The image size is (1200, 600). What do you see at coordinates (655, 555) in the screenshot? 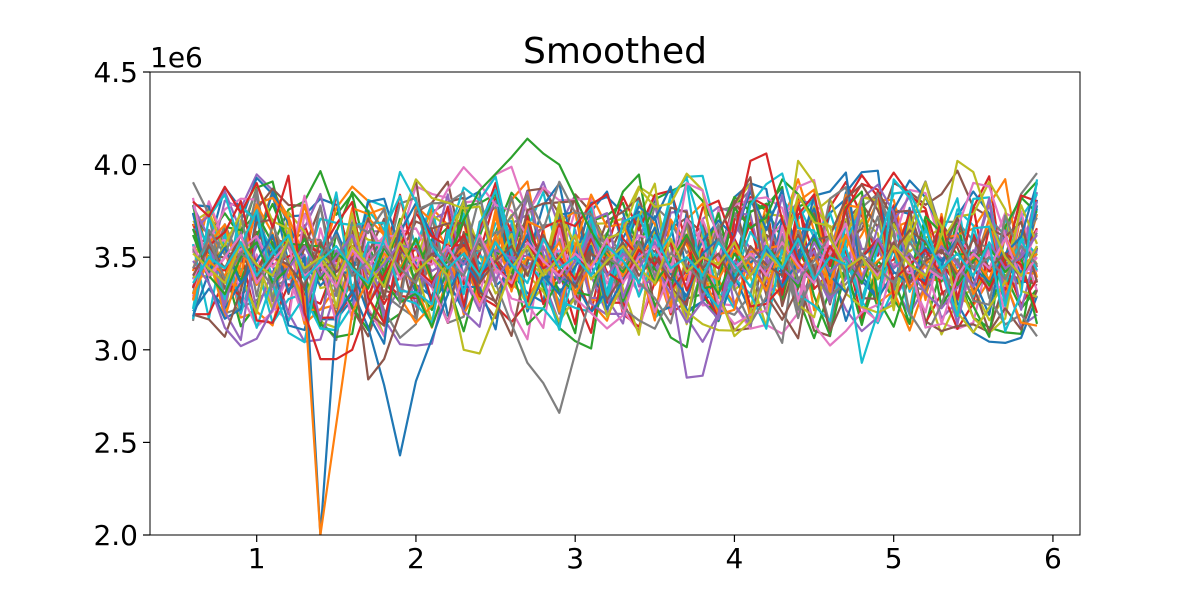
I see `x-axis: 1 2 3 4 5 6` at bounding box center [655, 555].